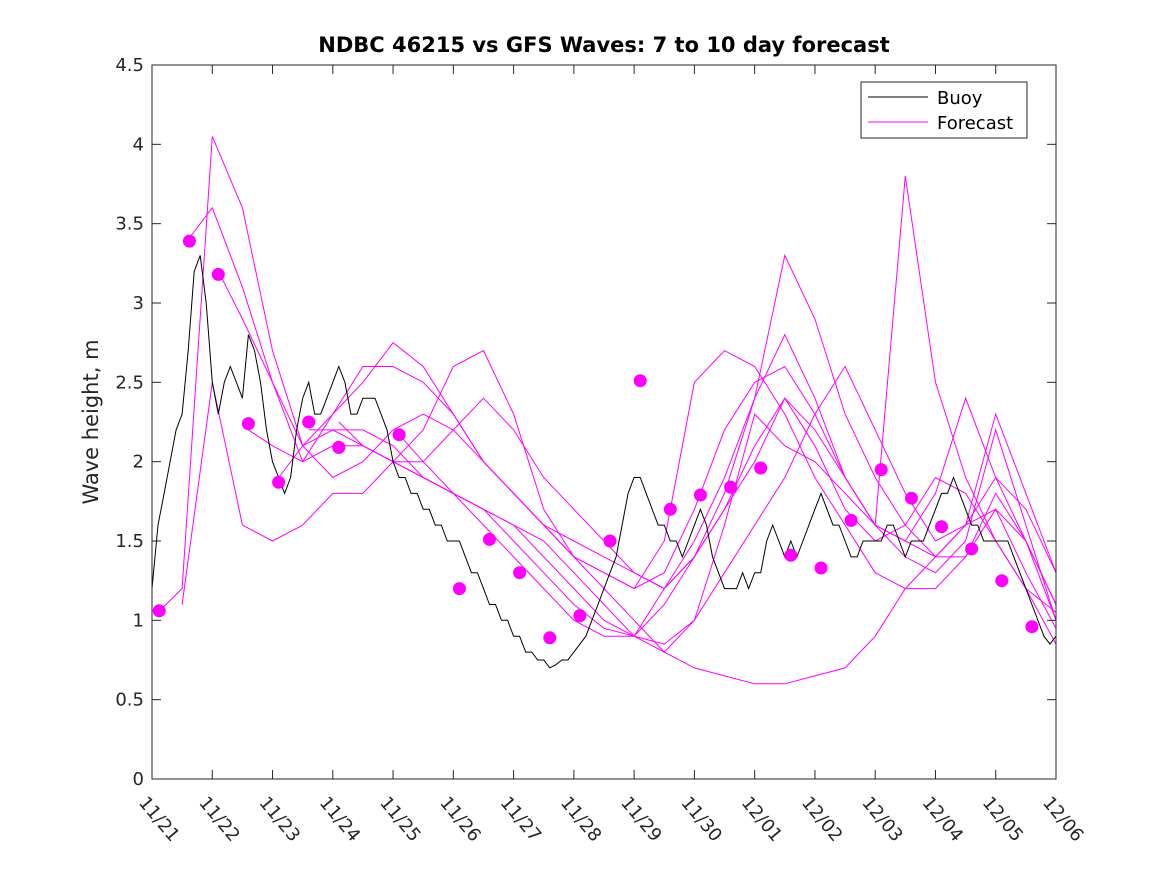 This screenshot has height=875, width=1167. I want to click on y-tick-label: 0.5, so click(129, 700).